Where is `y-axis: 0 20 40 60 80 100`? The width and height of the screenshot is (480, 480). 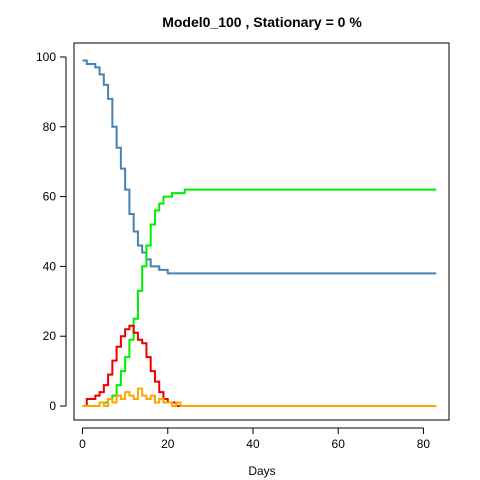
y-axis: 0 20 40 60 80 100 is located at coordinates (51, 231).